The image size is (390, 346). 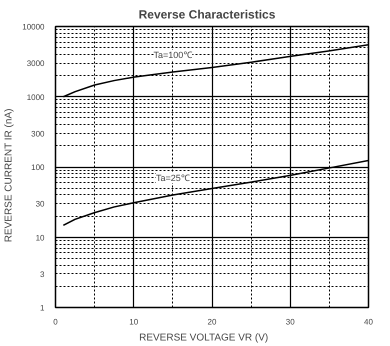 I want to click on y-tick-label: 3, so click(x=43, y=274).